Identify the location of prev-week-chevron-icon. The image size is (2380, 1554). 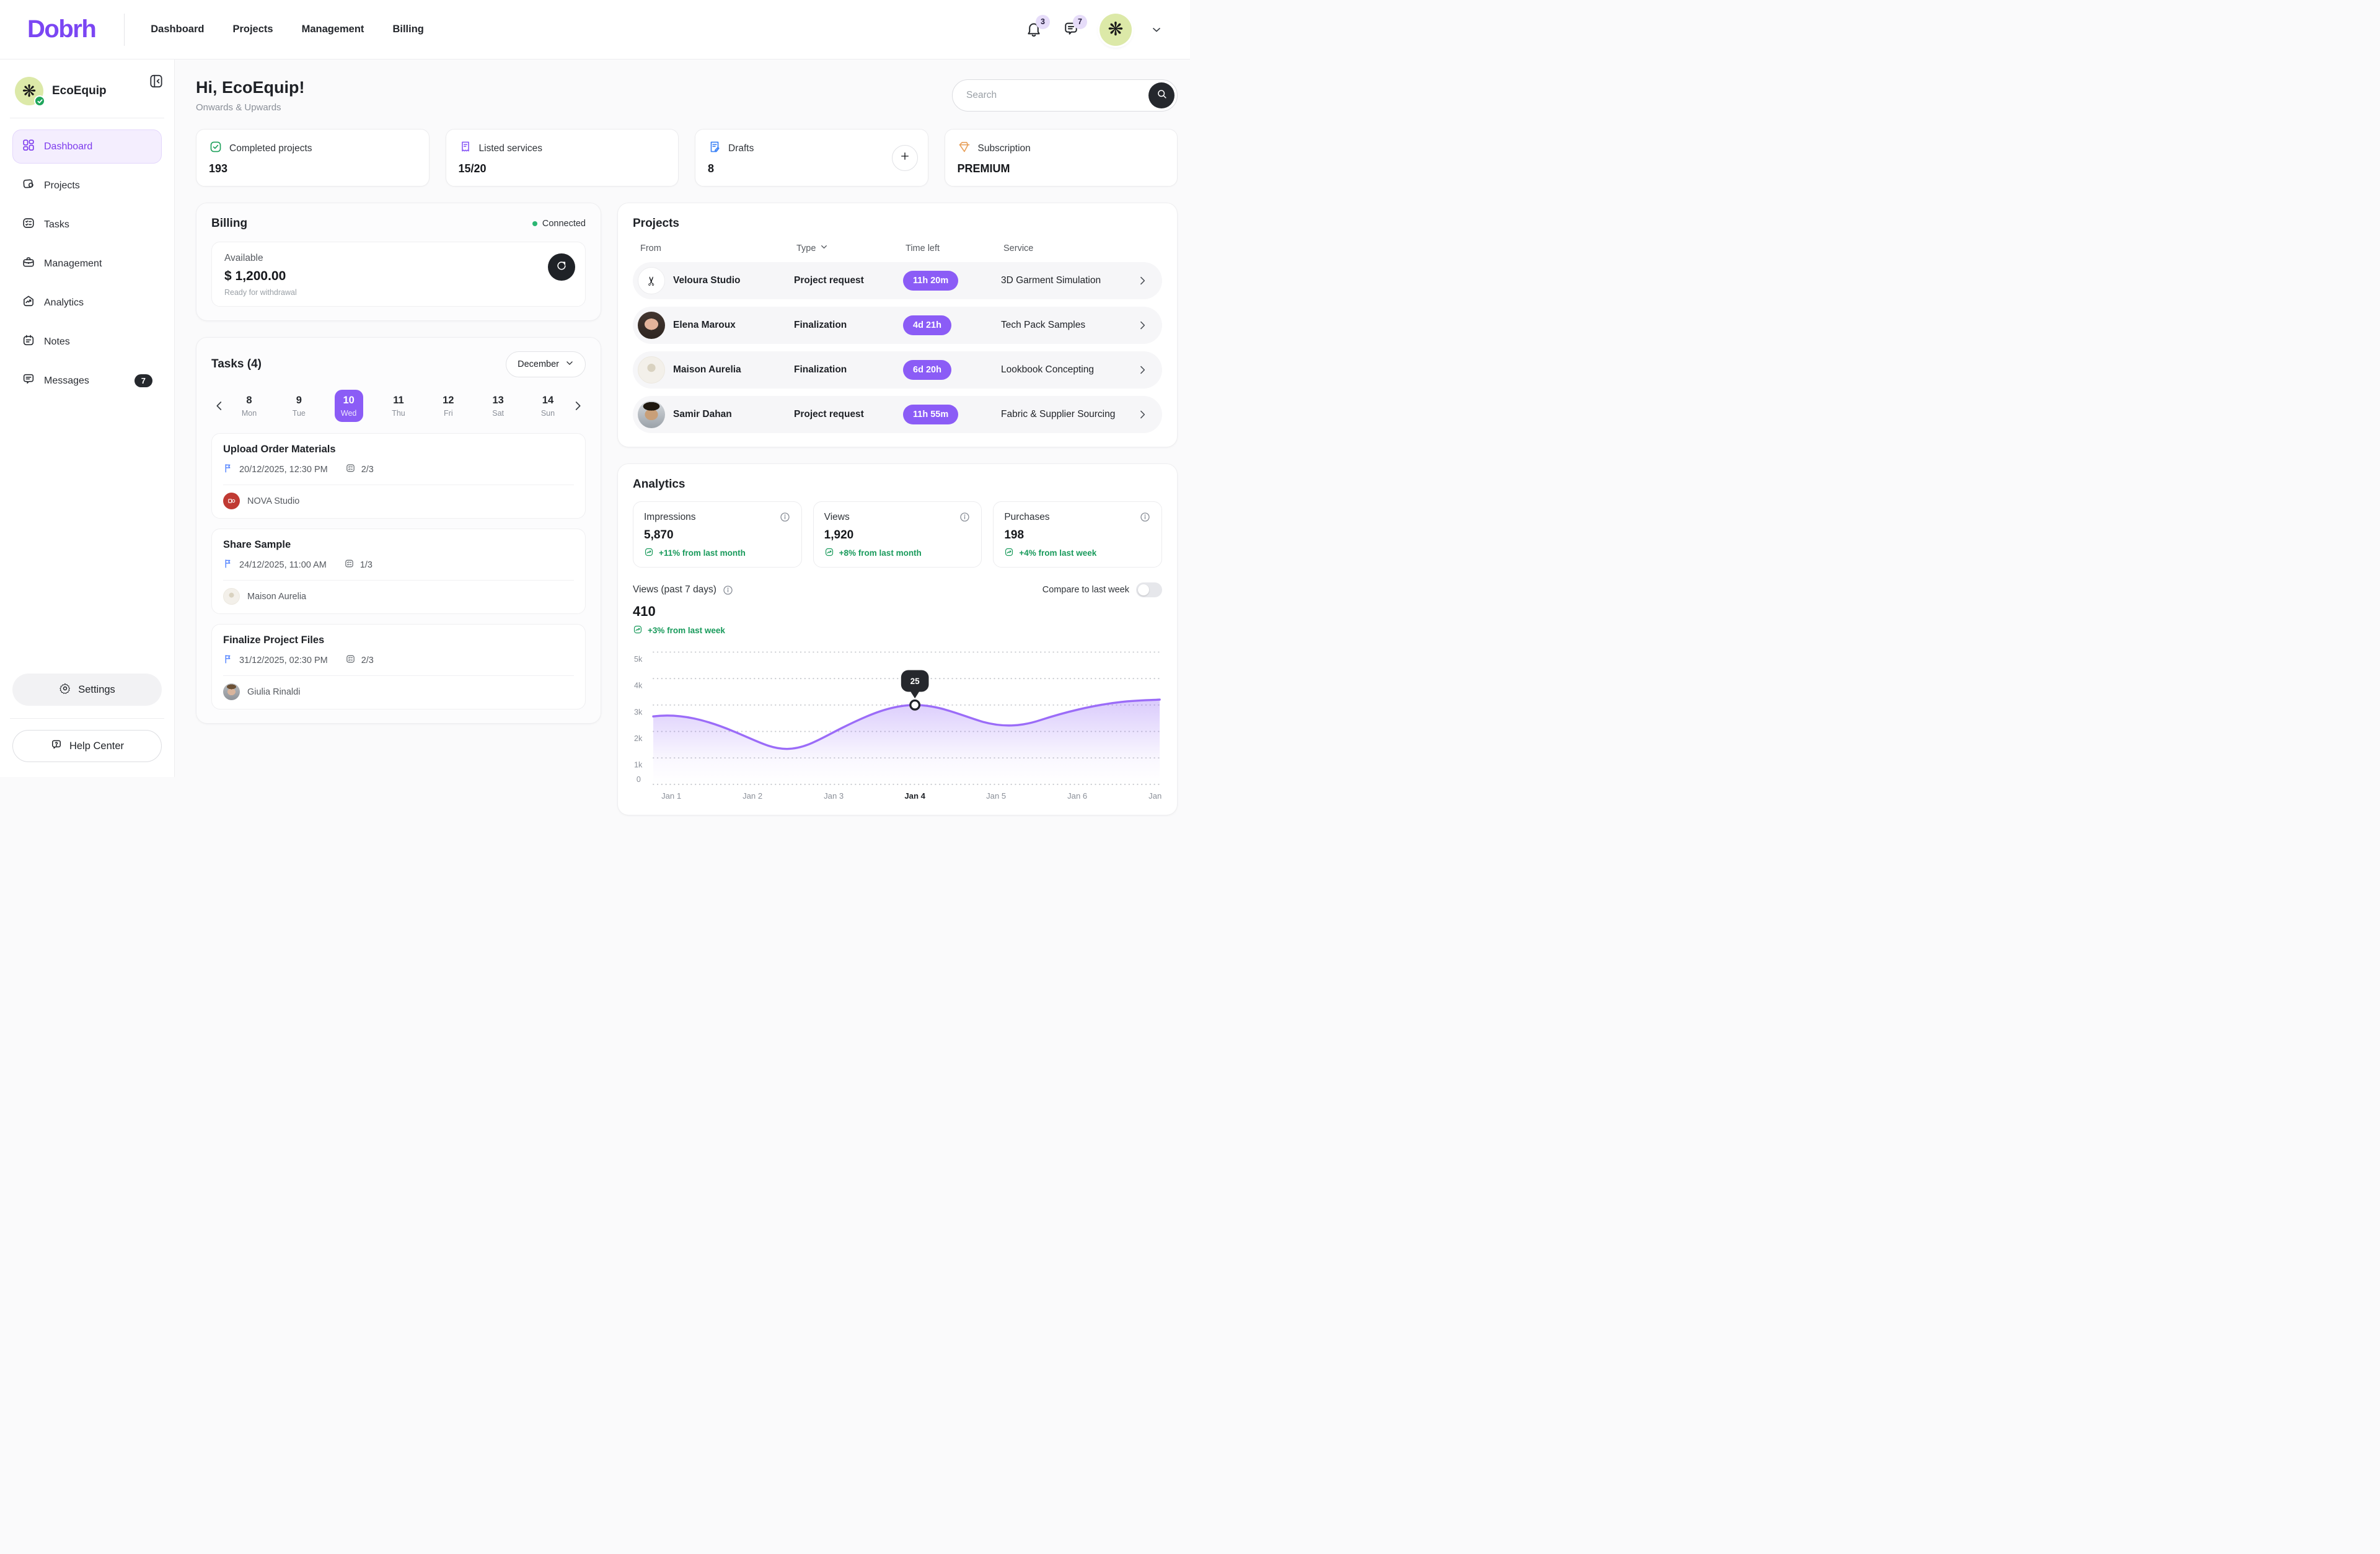
(219, 406).